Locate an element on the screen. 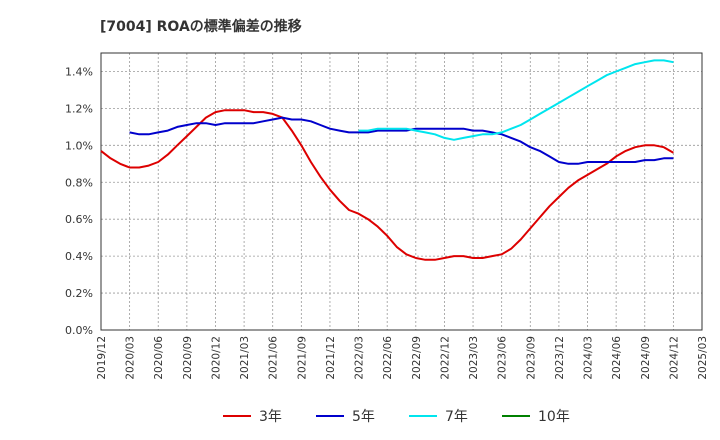 This screenshot has width=720, height=440. legend-label: 3年 is located at coordinates (270, 417).